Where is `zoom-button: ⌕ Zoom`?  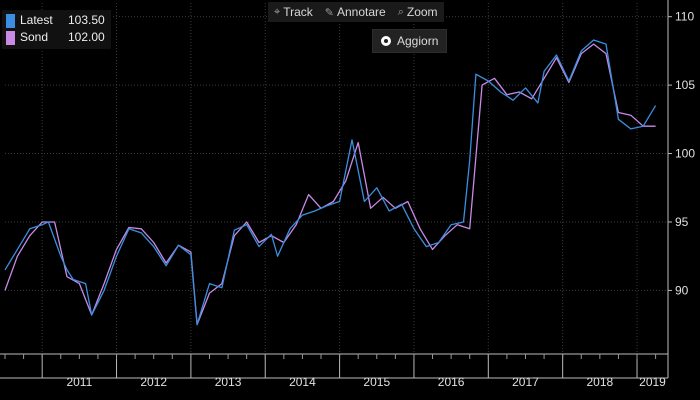
zoom-button: ⌕ Zoom is located at coordinates (418, 12).